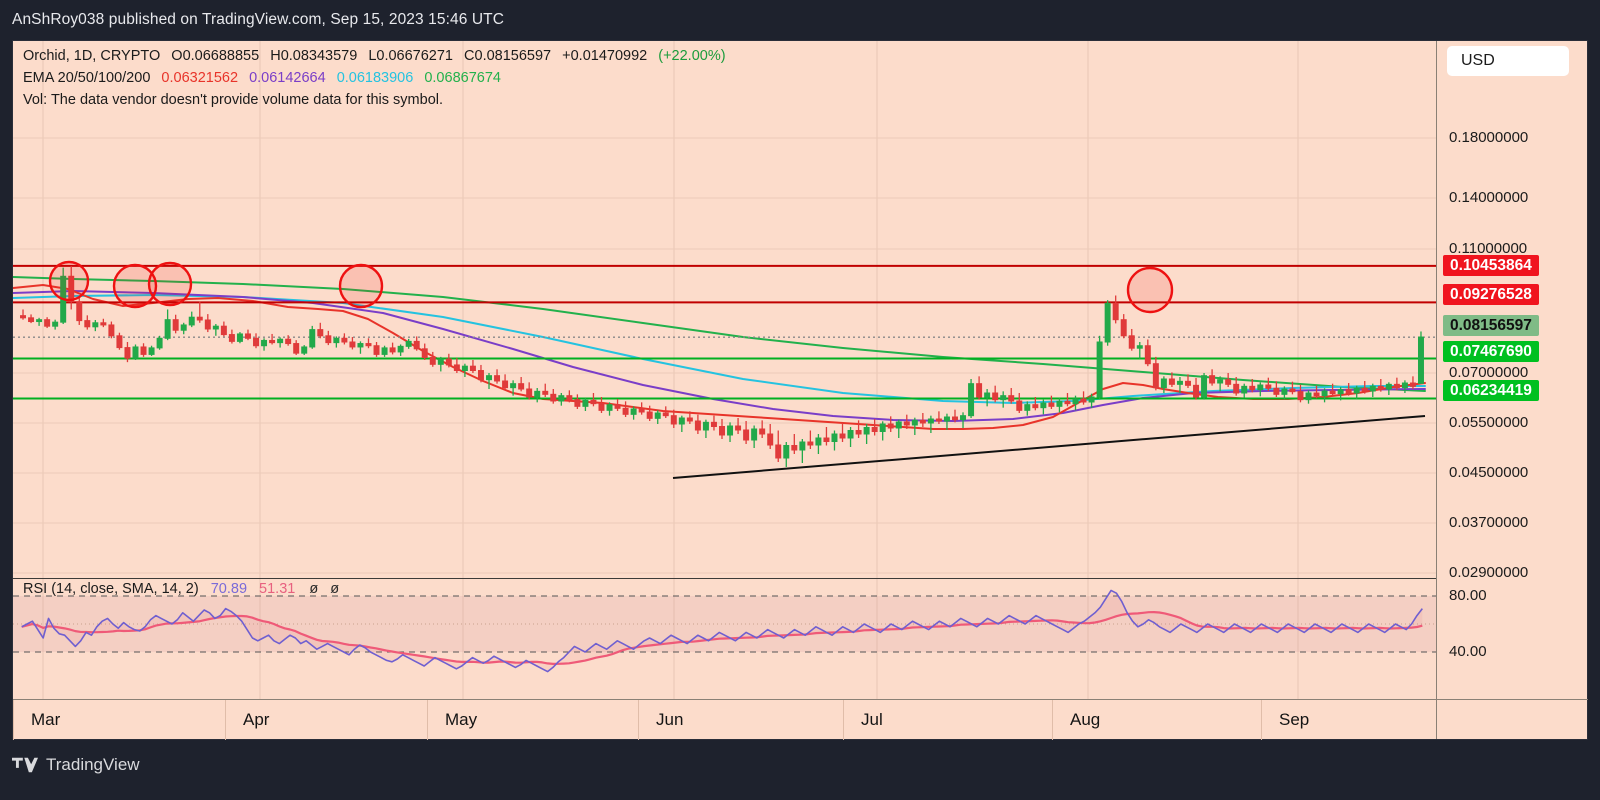  I want to click on time-tick-label: Apr, so click(256, 719).